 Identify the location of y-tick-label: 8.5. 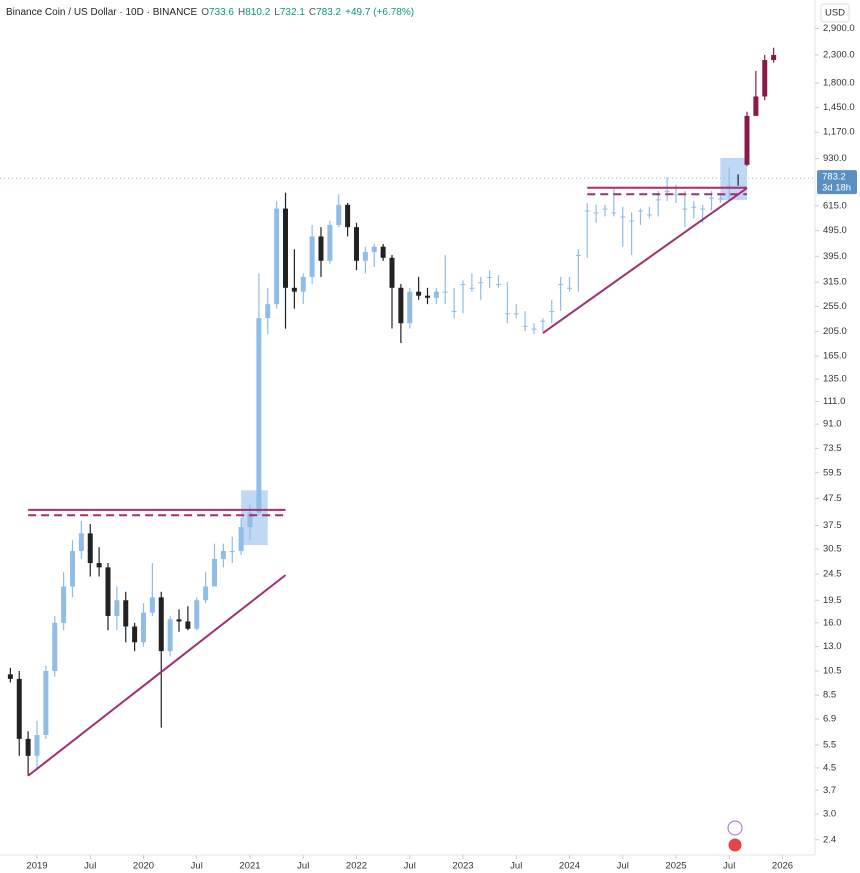
(829, 695).